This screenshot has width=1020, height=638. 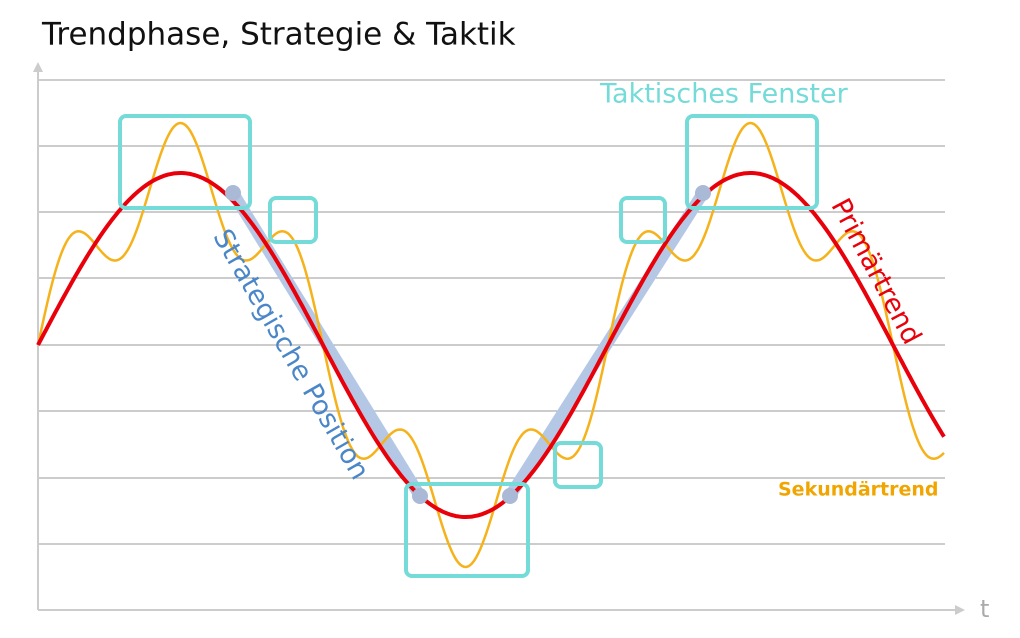 I want to click on y-axis-arrow, so click(x=38, y=67).